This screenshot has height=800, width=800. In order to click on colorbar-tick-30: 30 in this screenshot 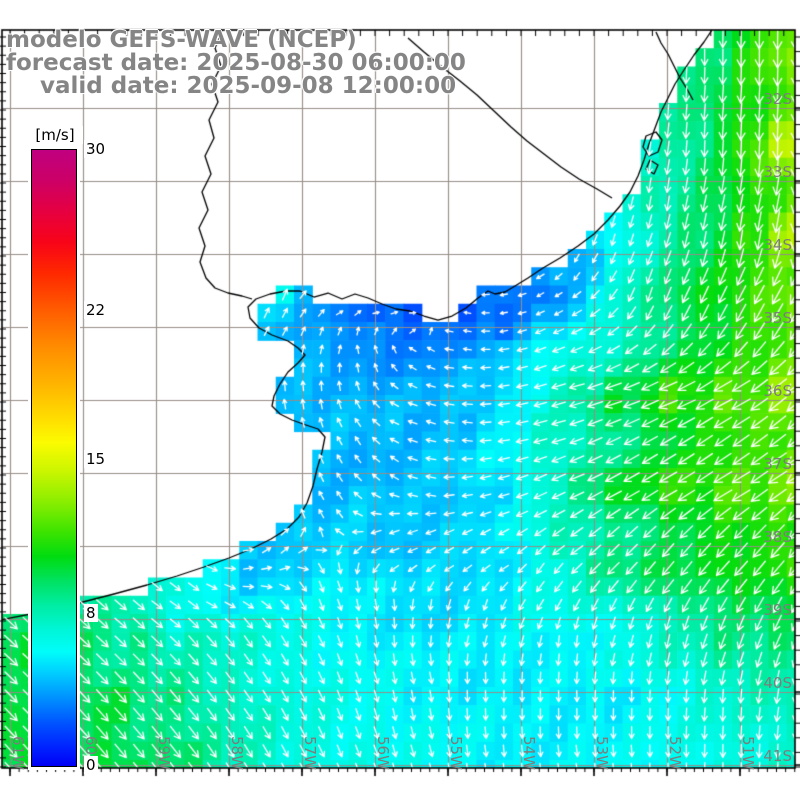, I will do `click(96, 149)`.